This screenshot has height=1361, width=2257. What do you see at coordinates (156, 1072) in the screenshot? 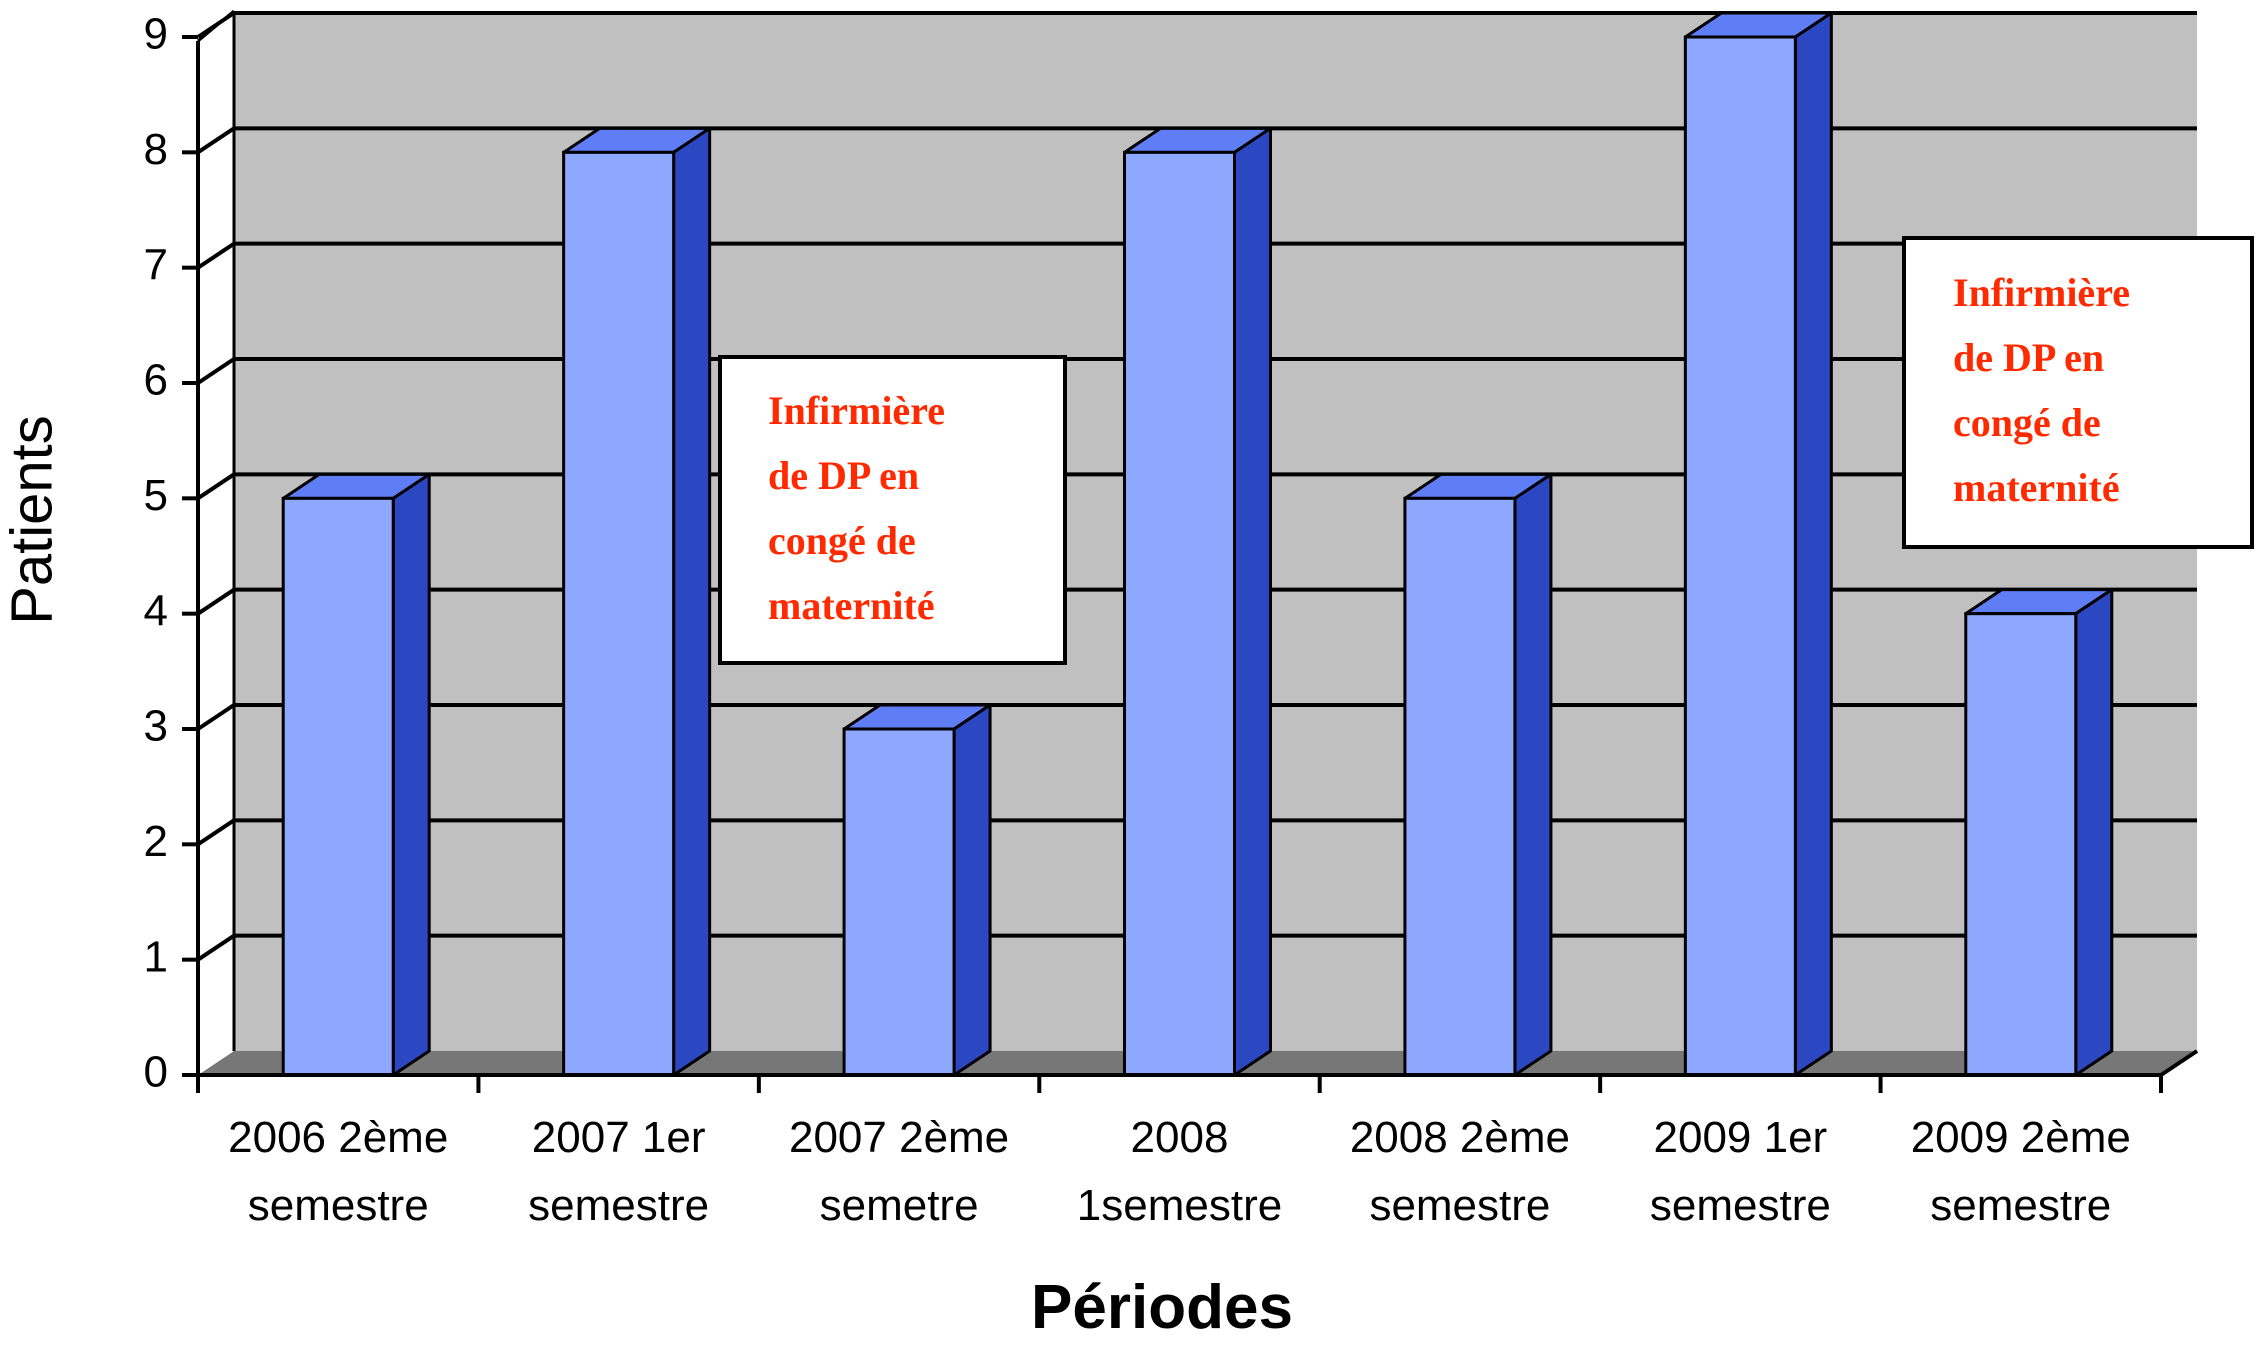
I see `y-tick-label: 0` at bounding box center [156, 1072].